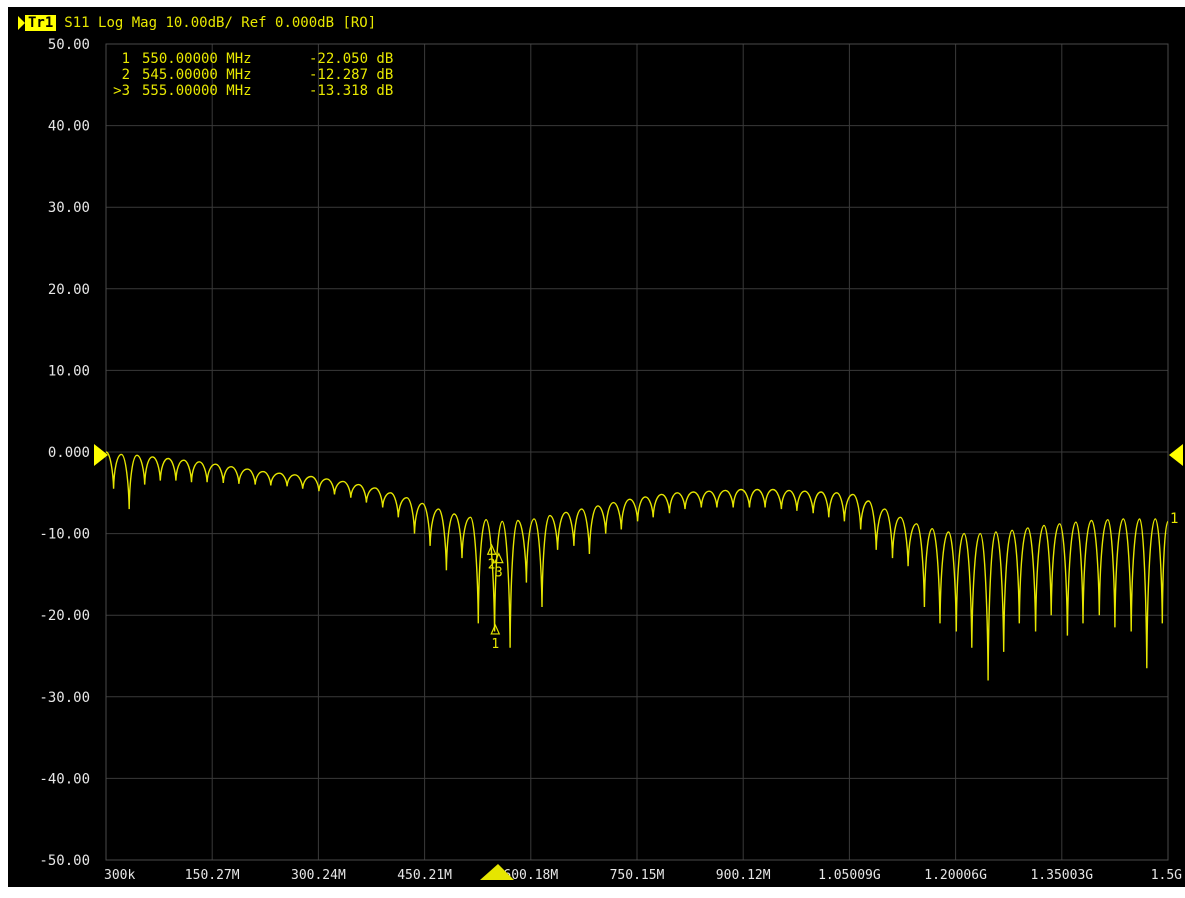 This screenshot has width=1185, height=898. Describe the element at coordinates (69, 371) in the screenshot. I see `y-tick-label: 10.00` at that location.